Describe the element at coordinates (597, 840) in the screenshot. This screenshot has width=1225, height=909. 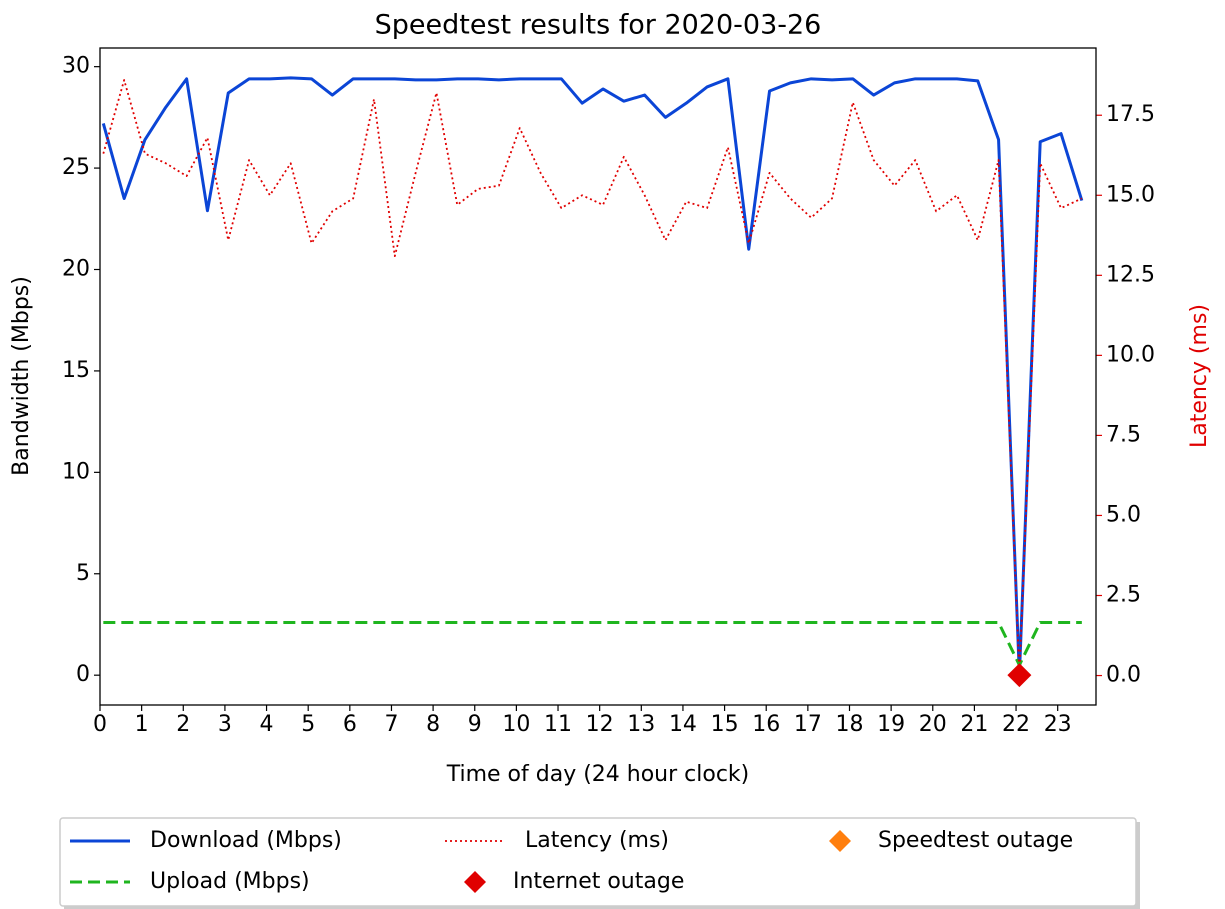
I see `legend-label: Latency (ms)` at that location.